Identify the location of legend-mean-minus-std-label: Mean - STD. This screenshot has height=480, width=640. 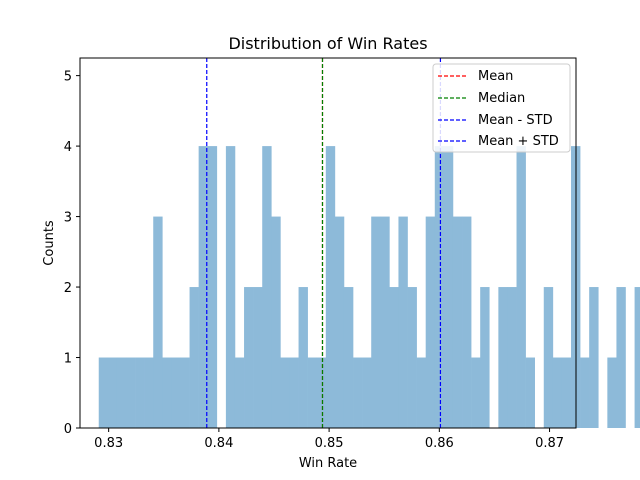
(515, 120).